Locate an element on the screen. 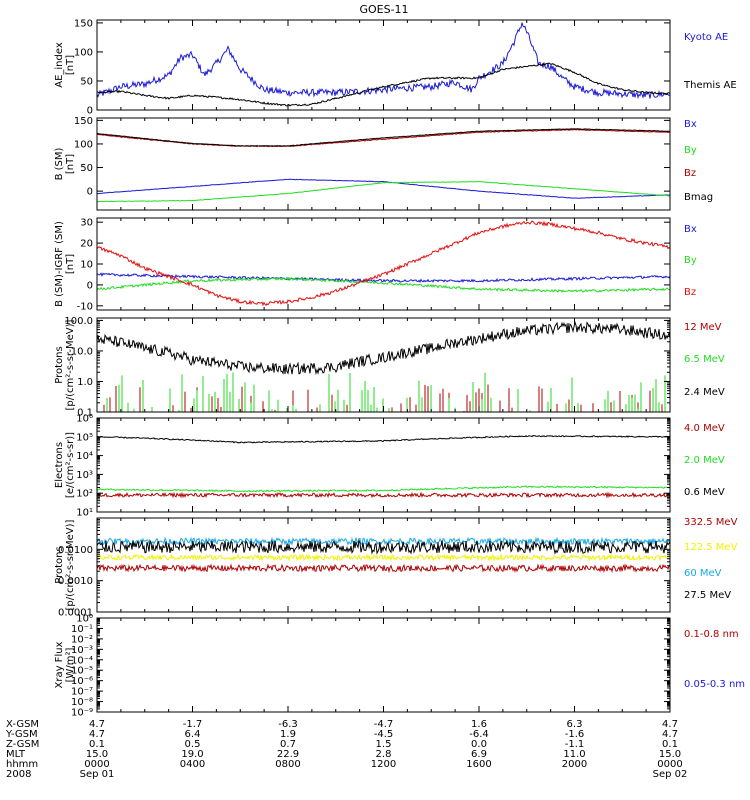 This screenshot has height=800, width=750. y-tick-label: 10⁵ is located at coordinates (84, 437).